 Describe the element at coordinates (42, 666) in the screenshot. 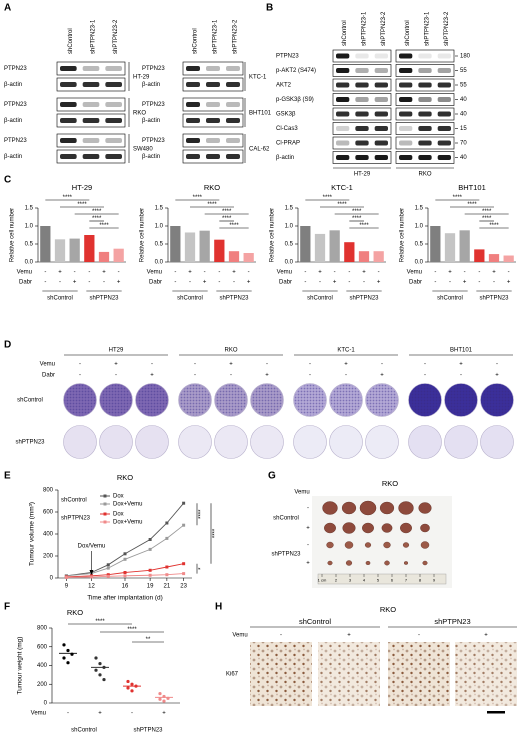

I see `y-tick-label: 400` at that location.